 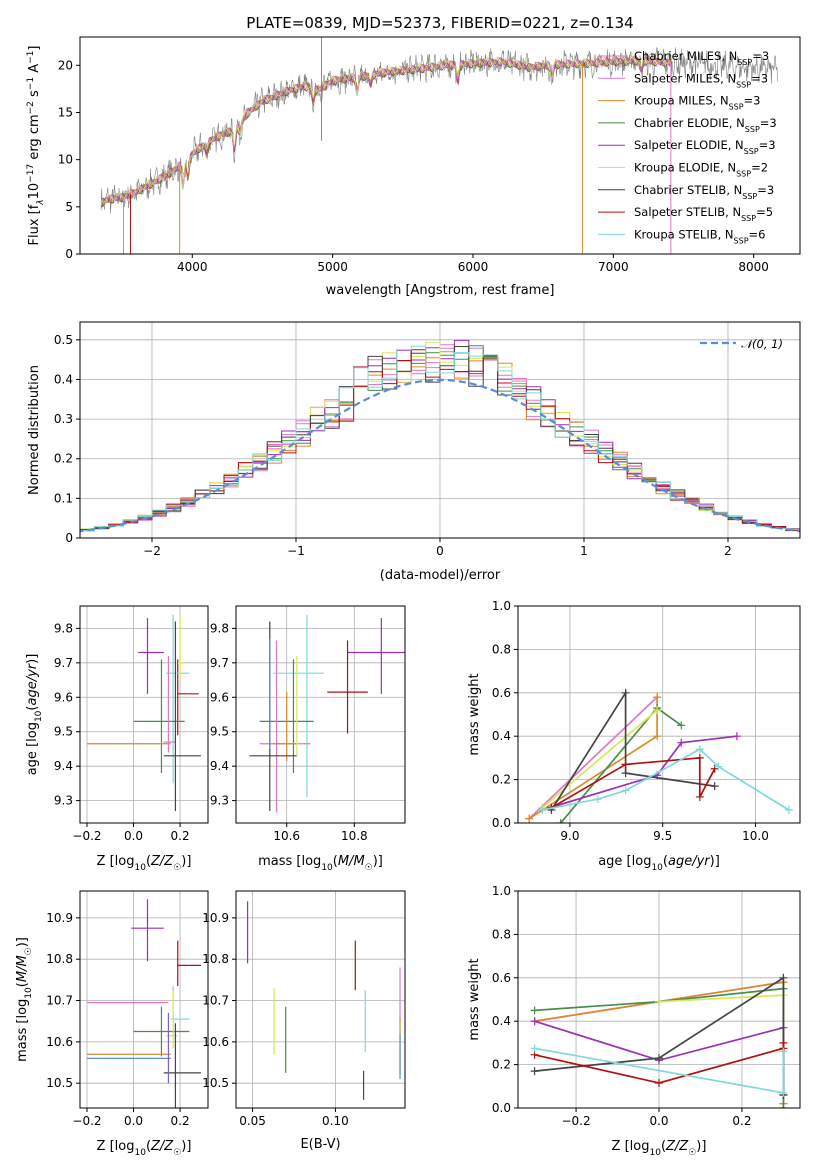 I want to click on massweight_vs_age-frame, so click(x=659, y=714).